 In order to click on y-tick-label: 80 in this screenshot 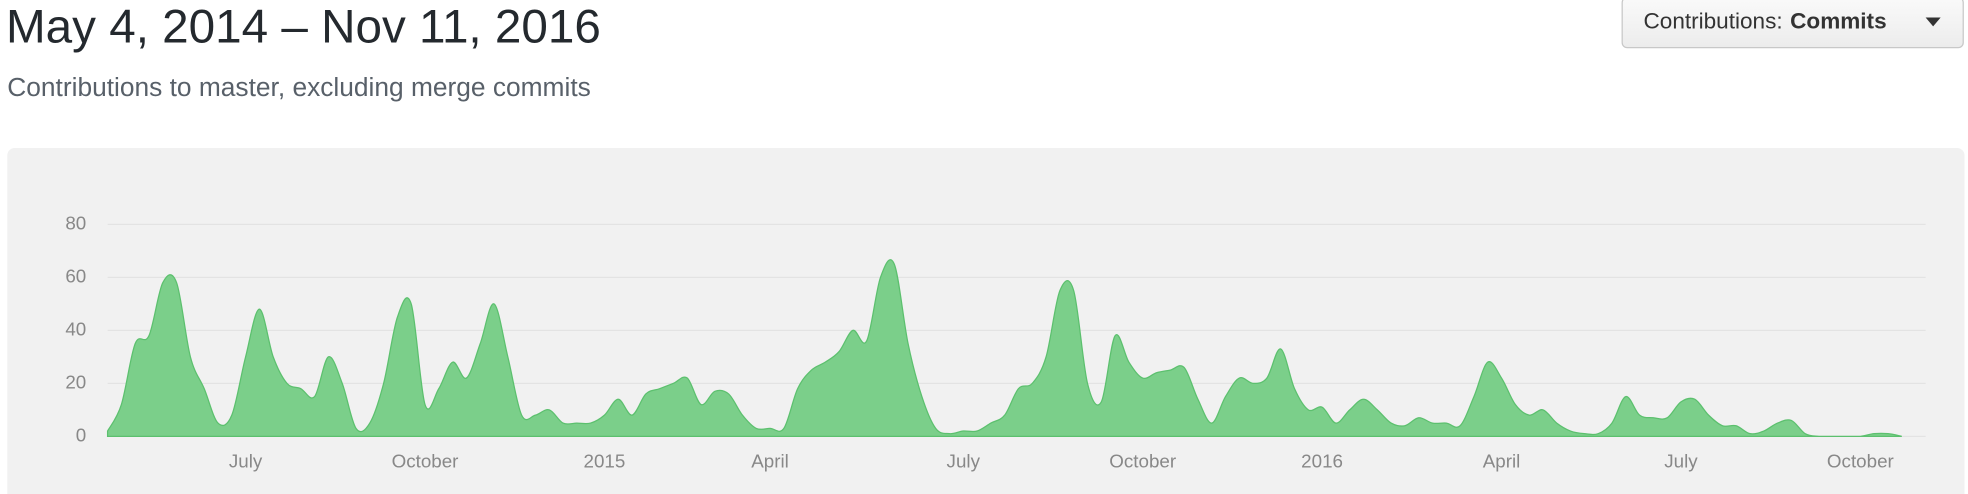, I will do `click(75, 222)`.